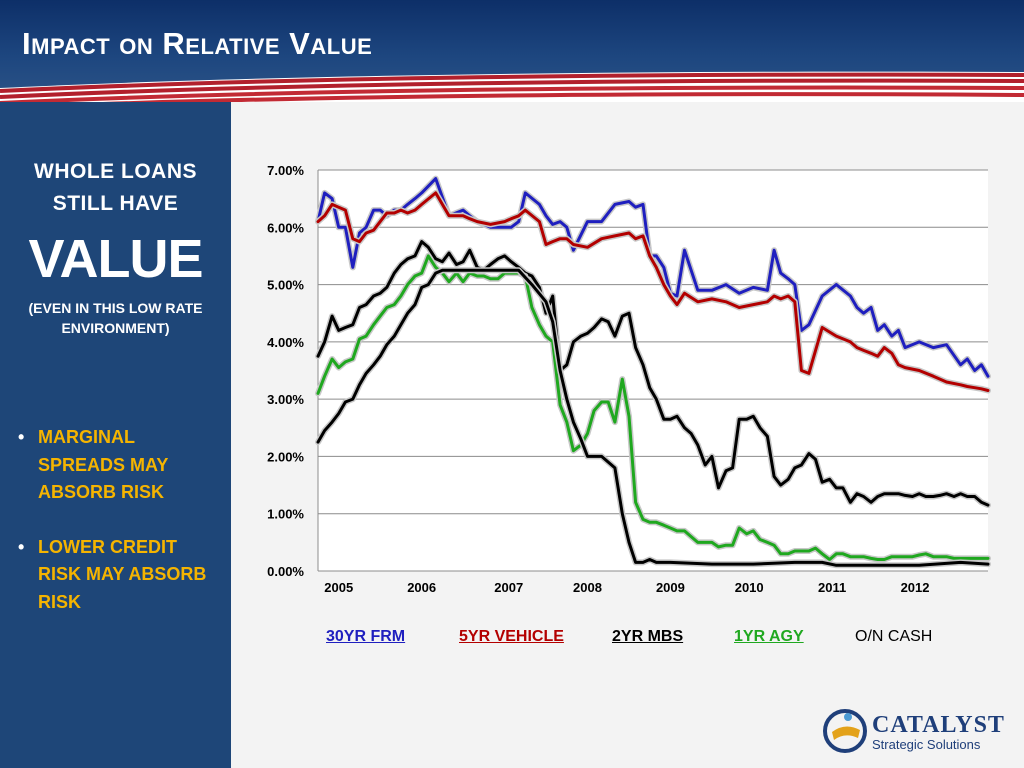 The width and height of the screenshot is (1024, 768). What do you see at coordinates (338, 587) in the screenshot?
I see `x-tick-label: 2005` at bounding box center [338, 587].